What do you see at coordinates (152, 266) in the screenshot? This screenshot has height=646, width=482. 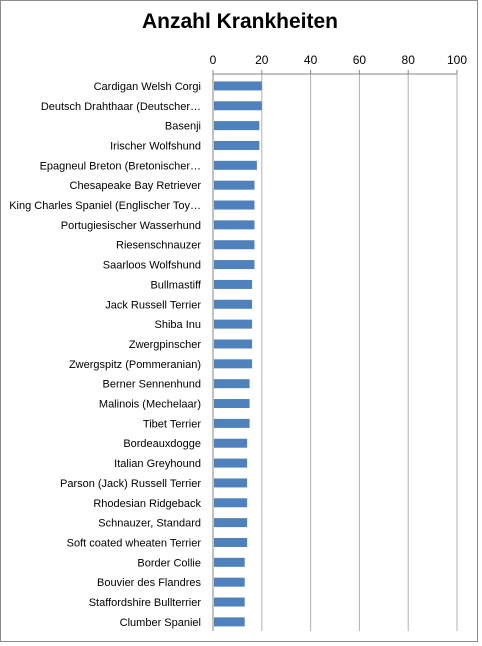 I see `category-label: Saarloos Wolfshund` at bounding box center [152, 266].